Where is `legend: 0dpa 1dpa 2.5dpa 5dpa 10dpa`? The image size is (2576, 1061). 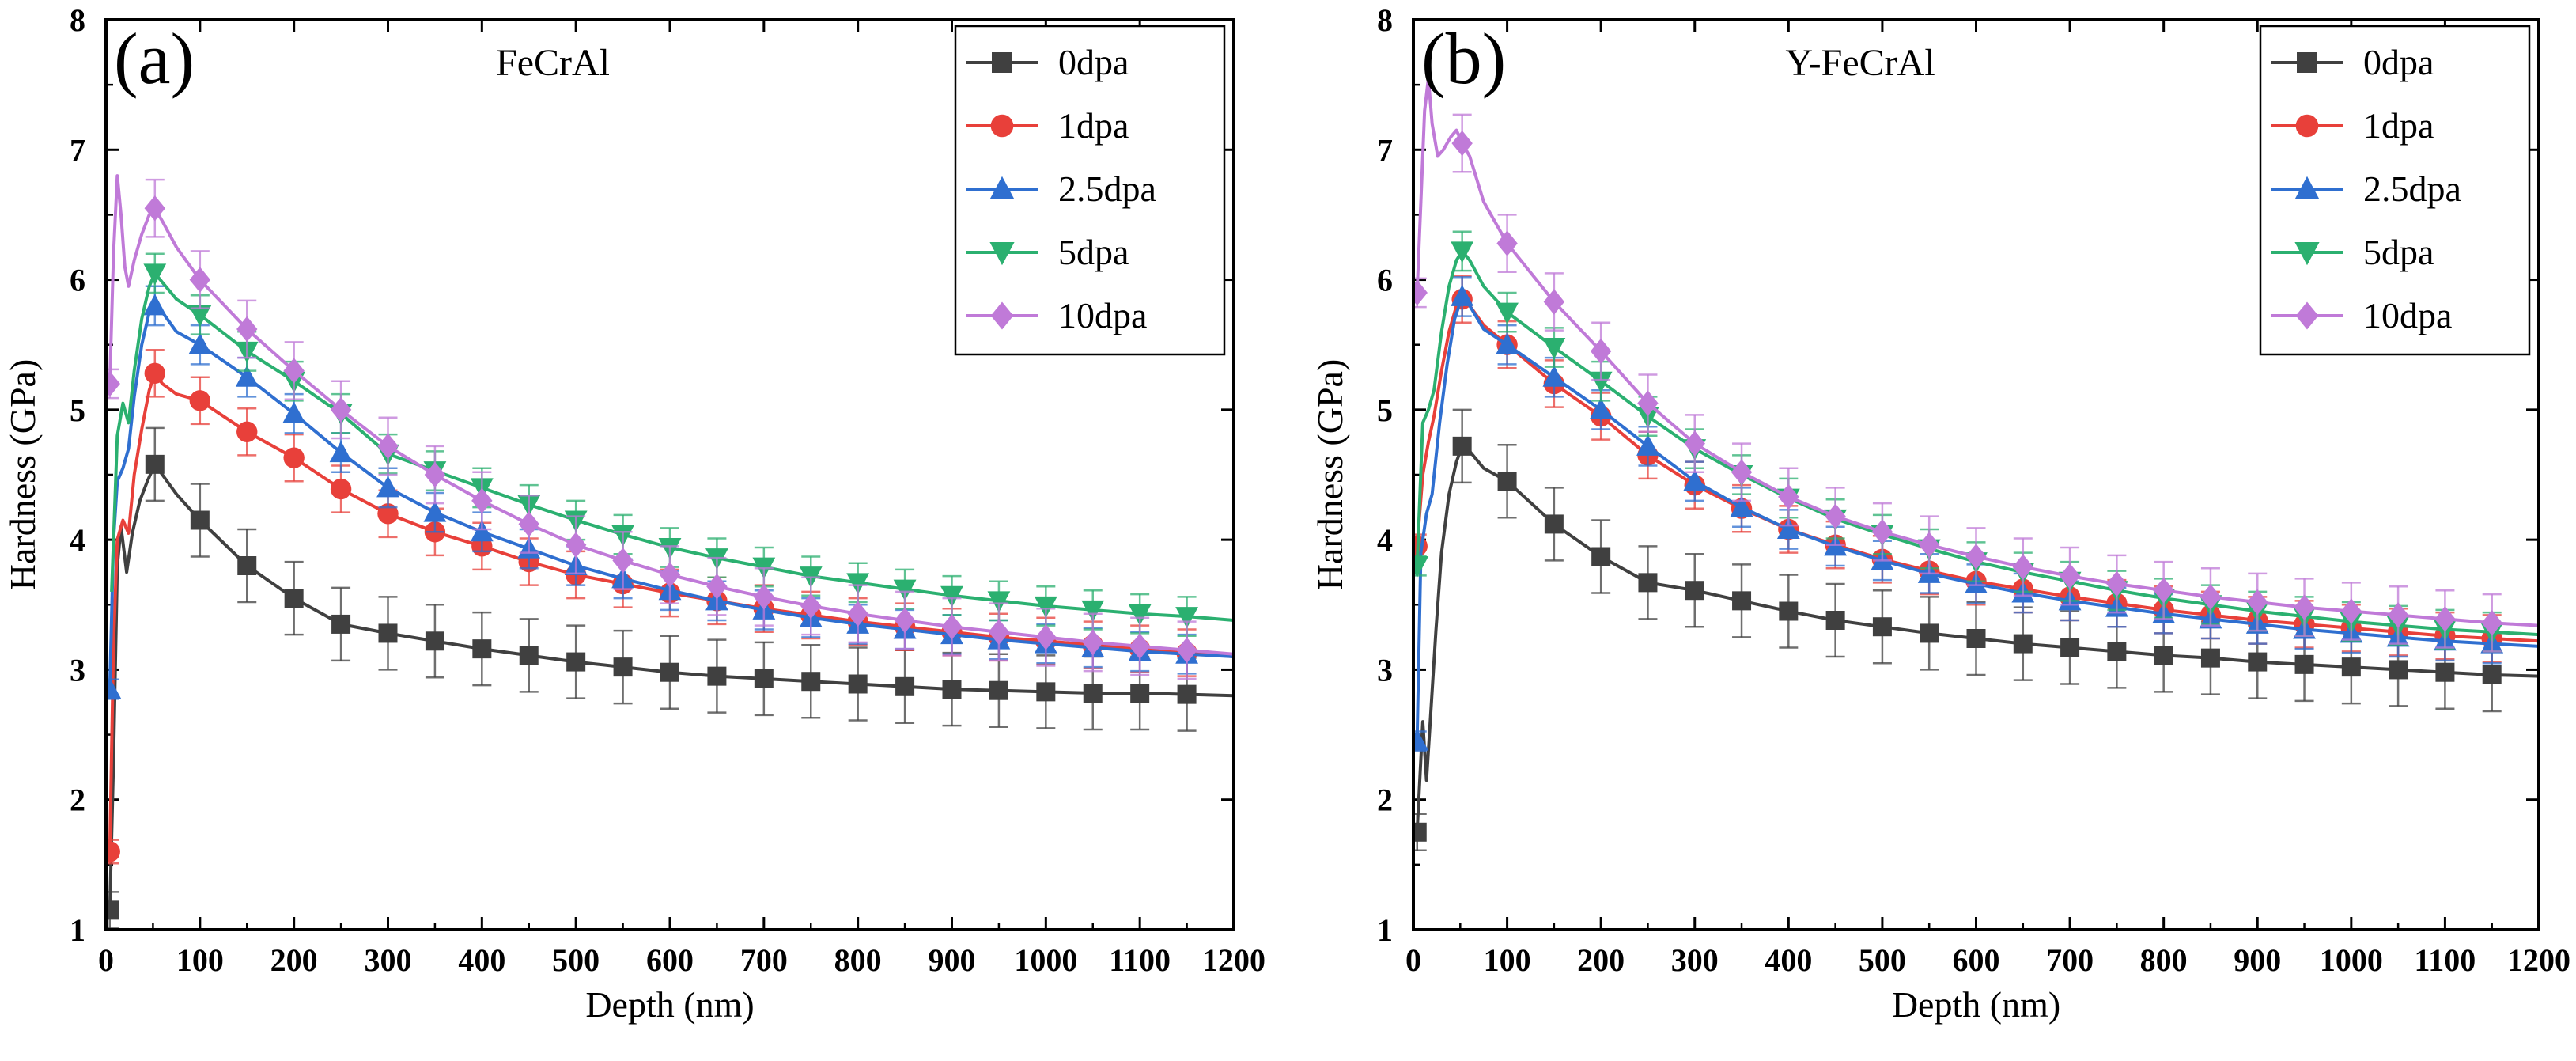 legend: 0dpa 1dpa 2.5dpa 5dpa 10dpa is located at coordinates (1090, 190).